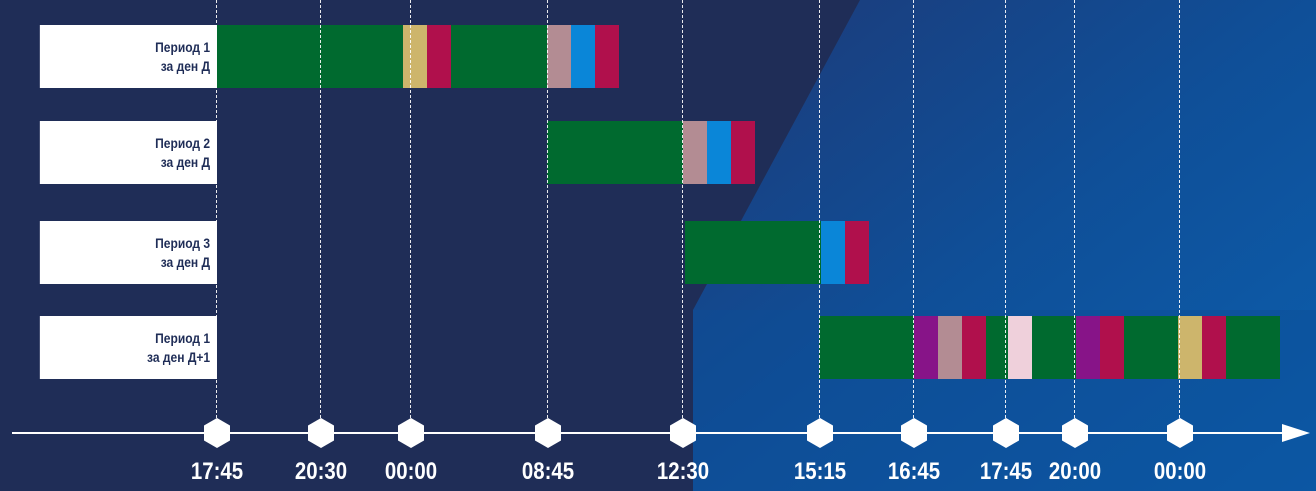 The height and width of the screenshot is (491, 1316). What do you see at coordinates (128, 347) in the screenshot?
I see `row-label-period-1-next-day: Период 1 за ден Д+1` at bounding box center [128, 347].